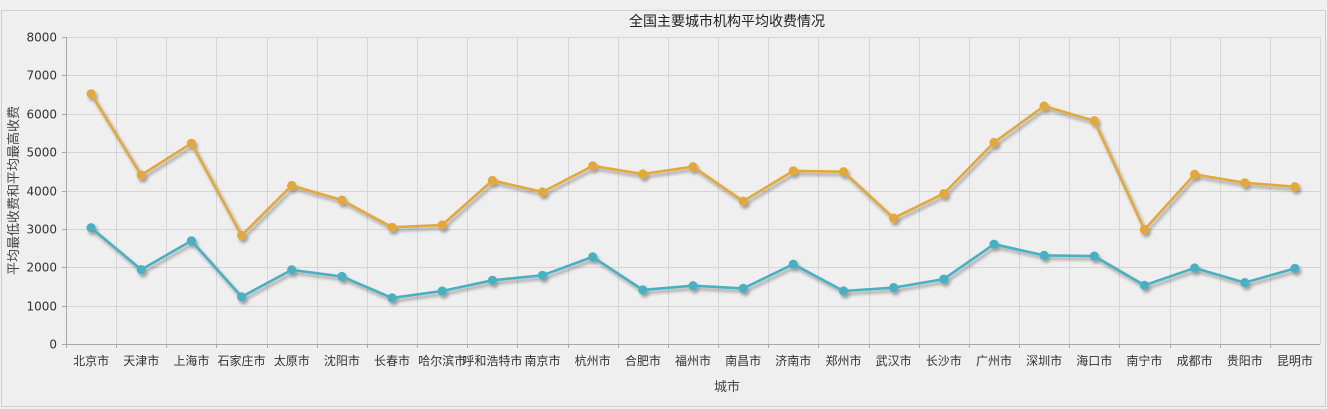  Describe the element at coordinates (693, 360) in the screenshot. I see `x-tick-label: 福州市` at that location.